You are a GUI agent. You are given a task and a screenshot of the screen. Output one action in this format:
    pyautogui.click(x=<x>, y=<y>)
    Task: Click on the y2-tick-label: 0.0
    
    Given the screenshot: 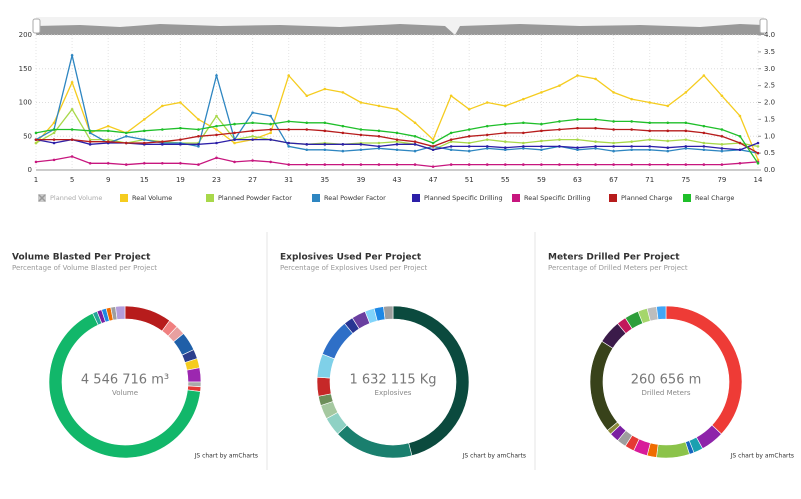 What is the action you would take?
    pyautogui.click(x=769, y=170)
    